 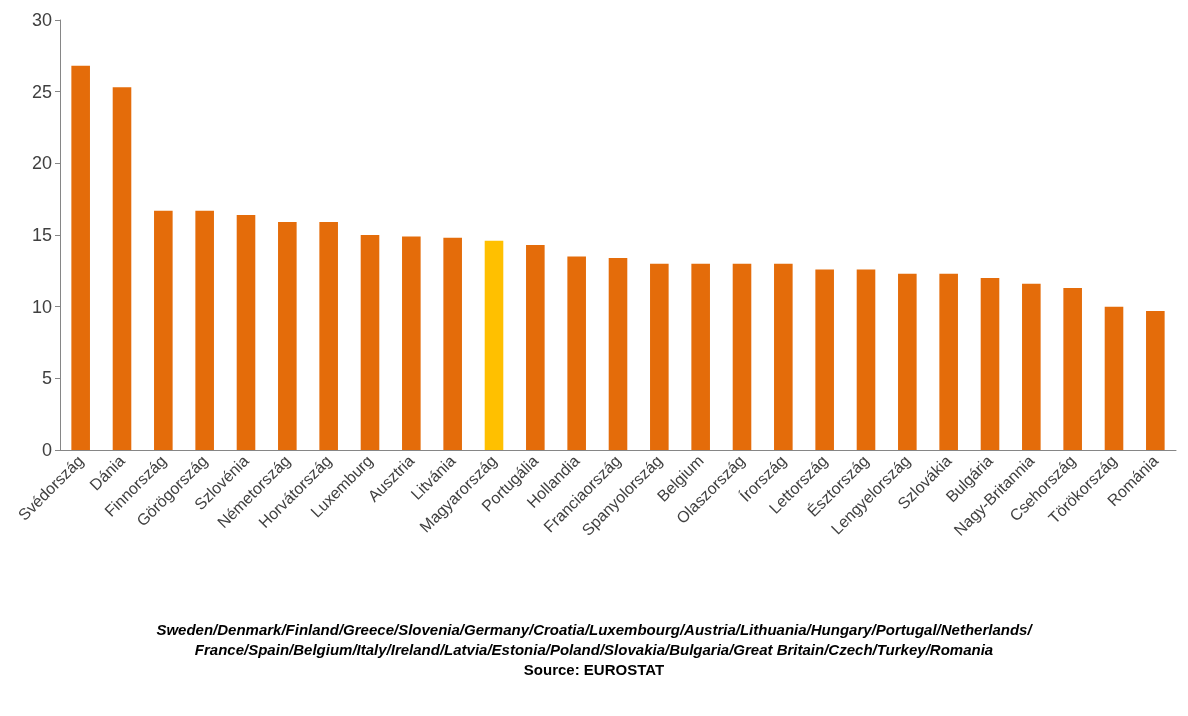 I want to click on text: Sweden/Denmark/Finland/Greece/Slovenia/Germany/Croatia/Luxembourg/Austria/Lithuania/Hungary/Portugal/Netherlands/ France/Spain/Belgium/Italy/Ireland/Latvia/Estonia/Poland/Slovakia/Bulgaria/Great Britain/Czech/Turkey/Romania, so click(x=594, y=640).